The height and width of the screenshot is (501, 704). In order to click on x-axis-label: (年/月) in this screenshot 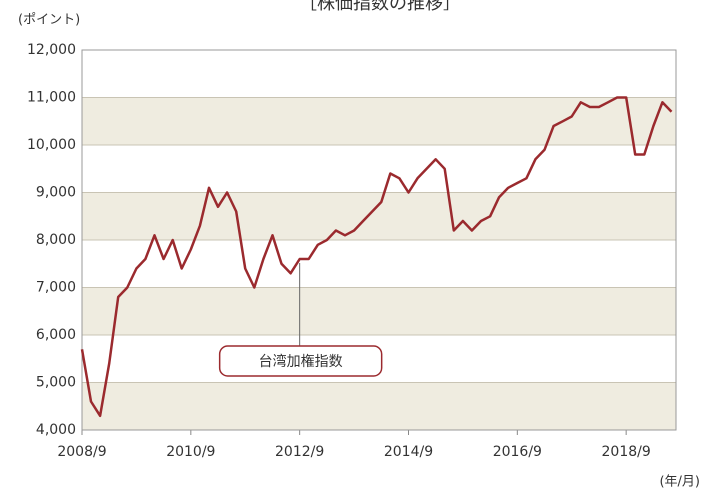, I will do `click(679, 482)`.